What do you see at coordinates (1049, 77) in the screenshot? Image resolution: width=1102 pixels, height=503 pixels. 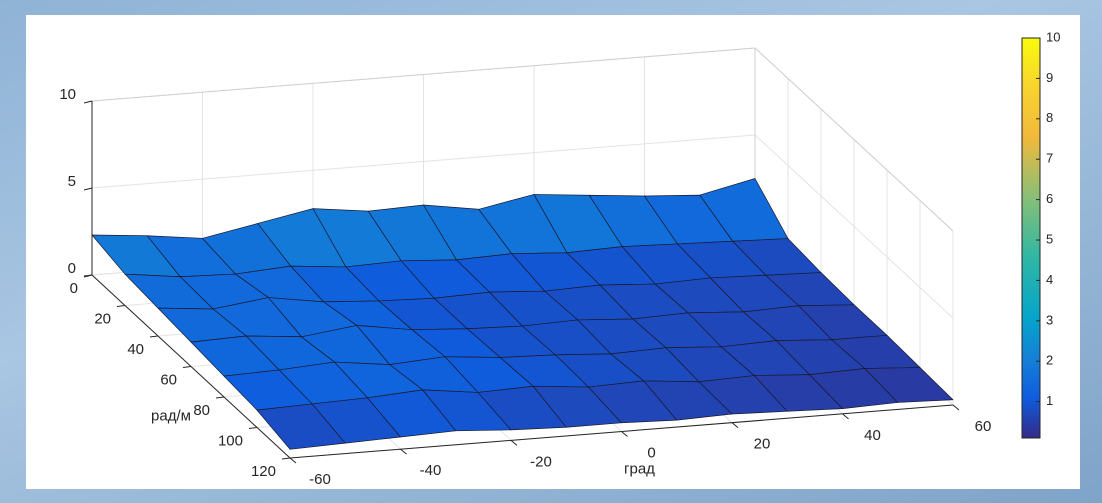 I see `colorbar-tick-label: 9` at bounding box center [1049, 77].